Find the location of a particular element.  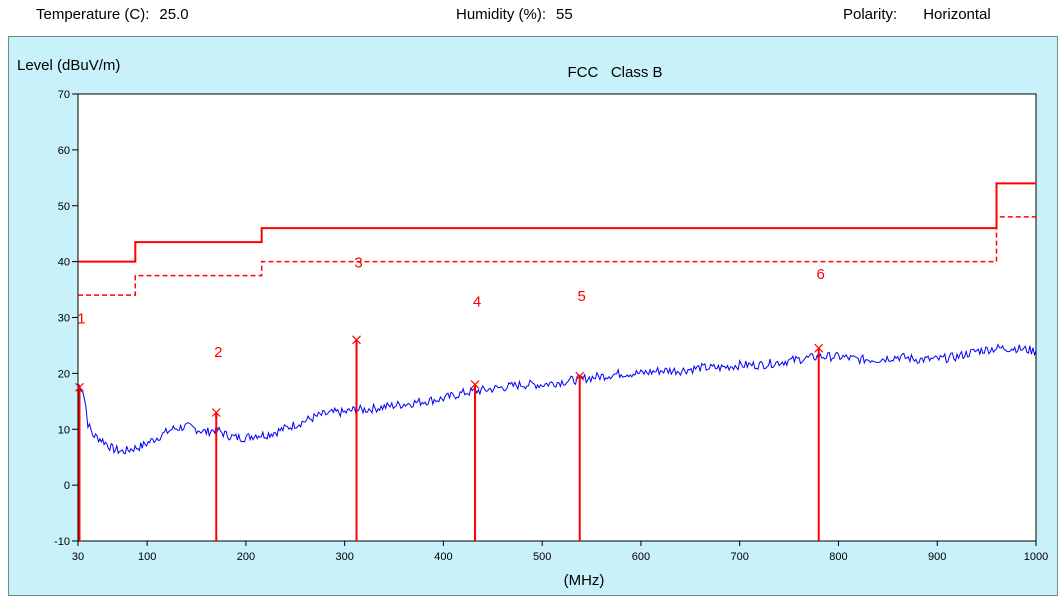

temperature-readout: Temperature (C): 25.0 is located at coordinates (112, 14).